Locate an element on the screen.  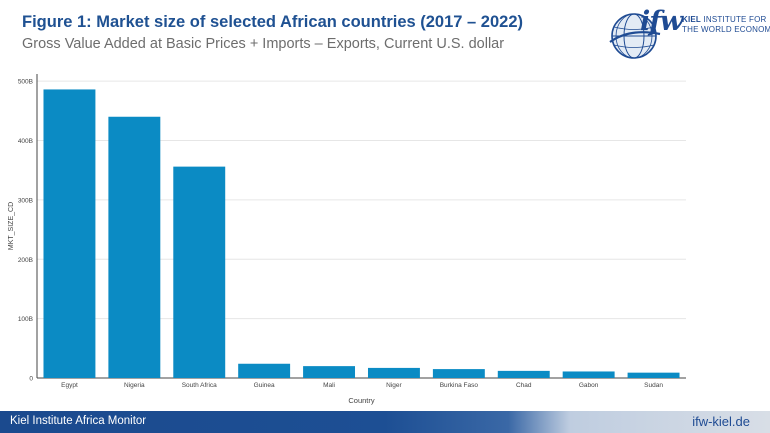
x-tick-label: Guinea is located at coordinates (264, 385).